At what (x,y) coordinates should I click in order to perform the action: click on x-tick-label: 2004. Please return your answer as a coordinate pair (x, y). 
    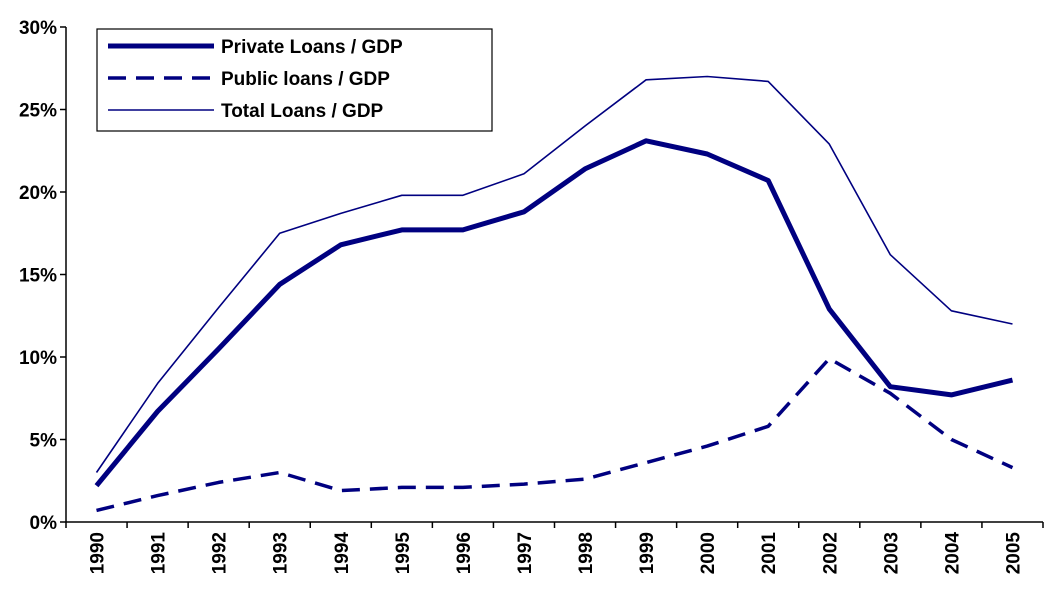
    Looking at the image, I should click on (952, 553).